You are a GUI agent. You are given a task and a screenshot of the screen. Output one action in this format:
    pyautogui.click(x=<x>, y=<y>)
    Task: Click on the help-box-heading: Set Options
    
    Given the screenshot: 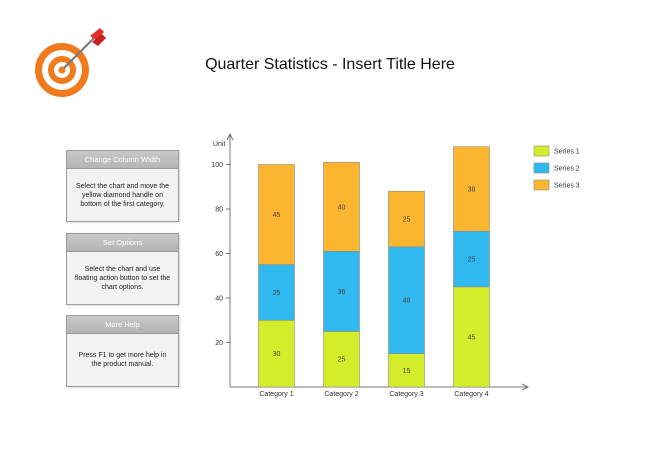 What is the action you would take?
    pyautogui.click(x=122, y=243)
    